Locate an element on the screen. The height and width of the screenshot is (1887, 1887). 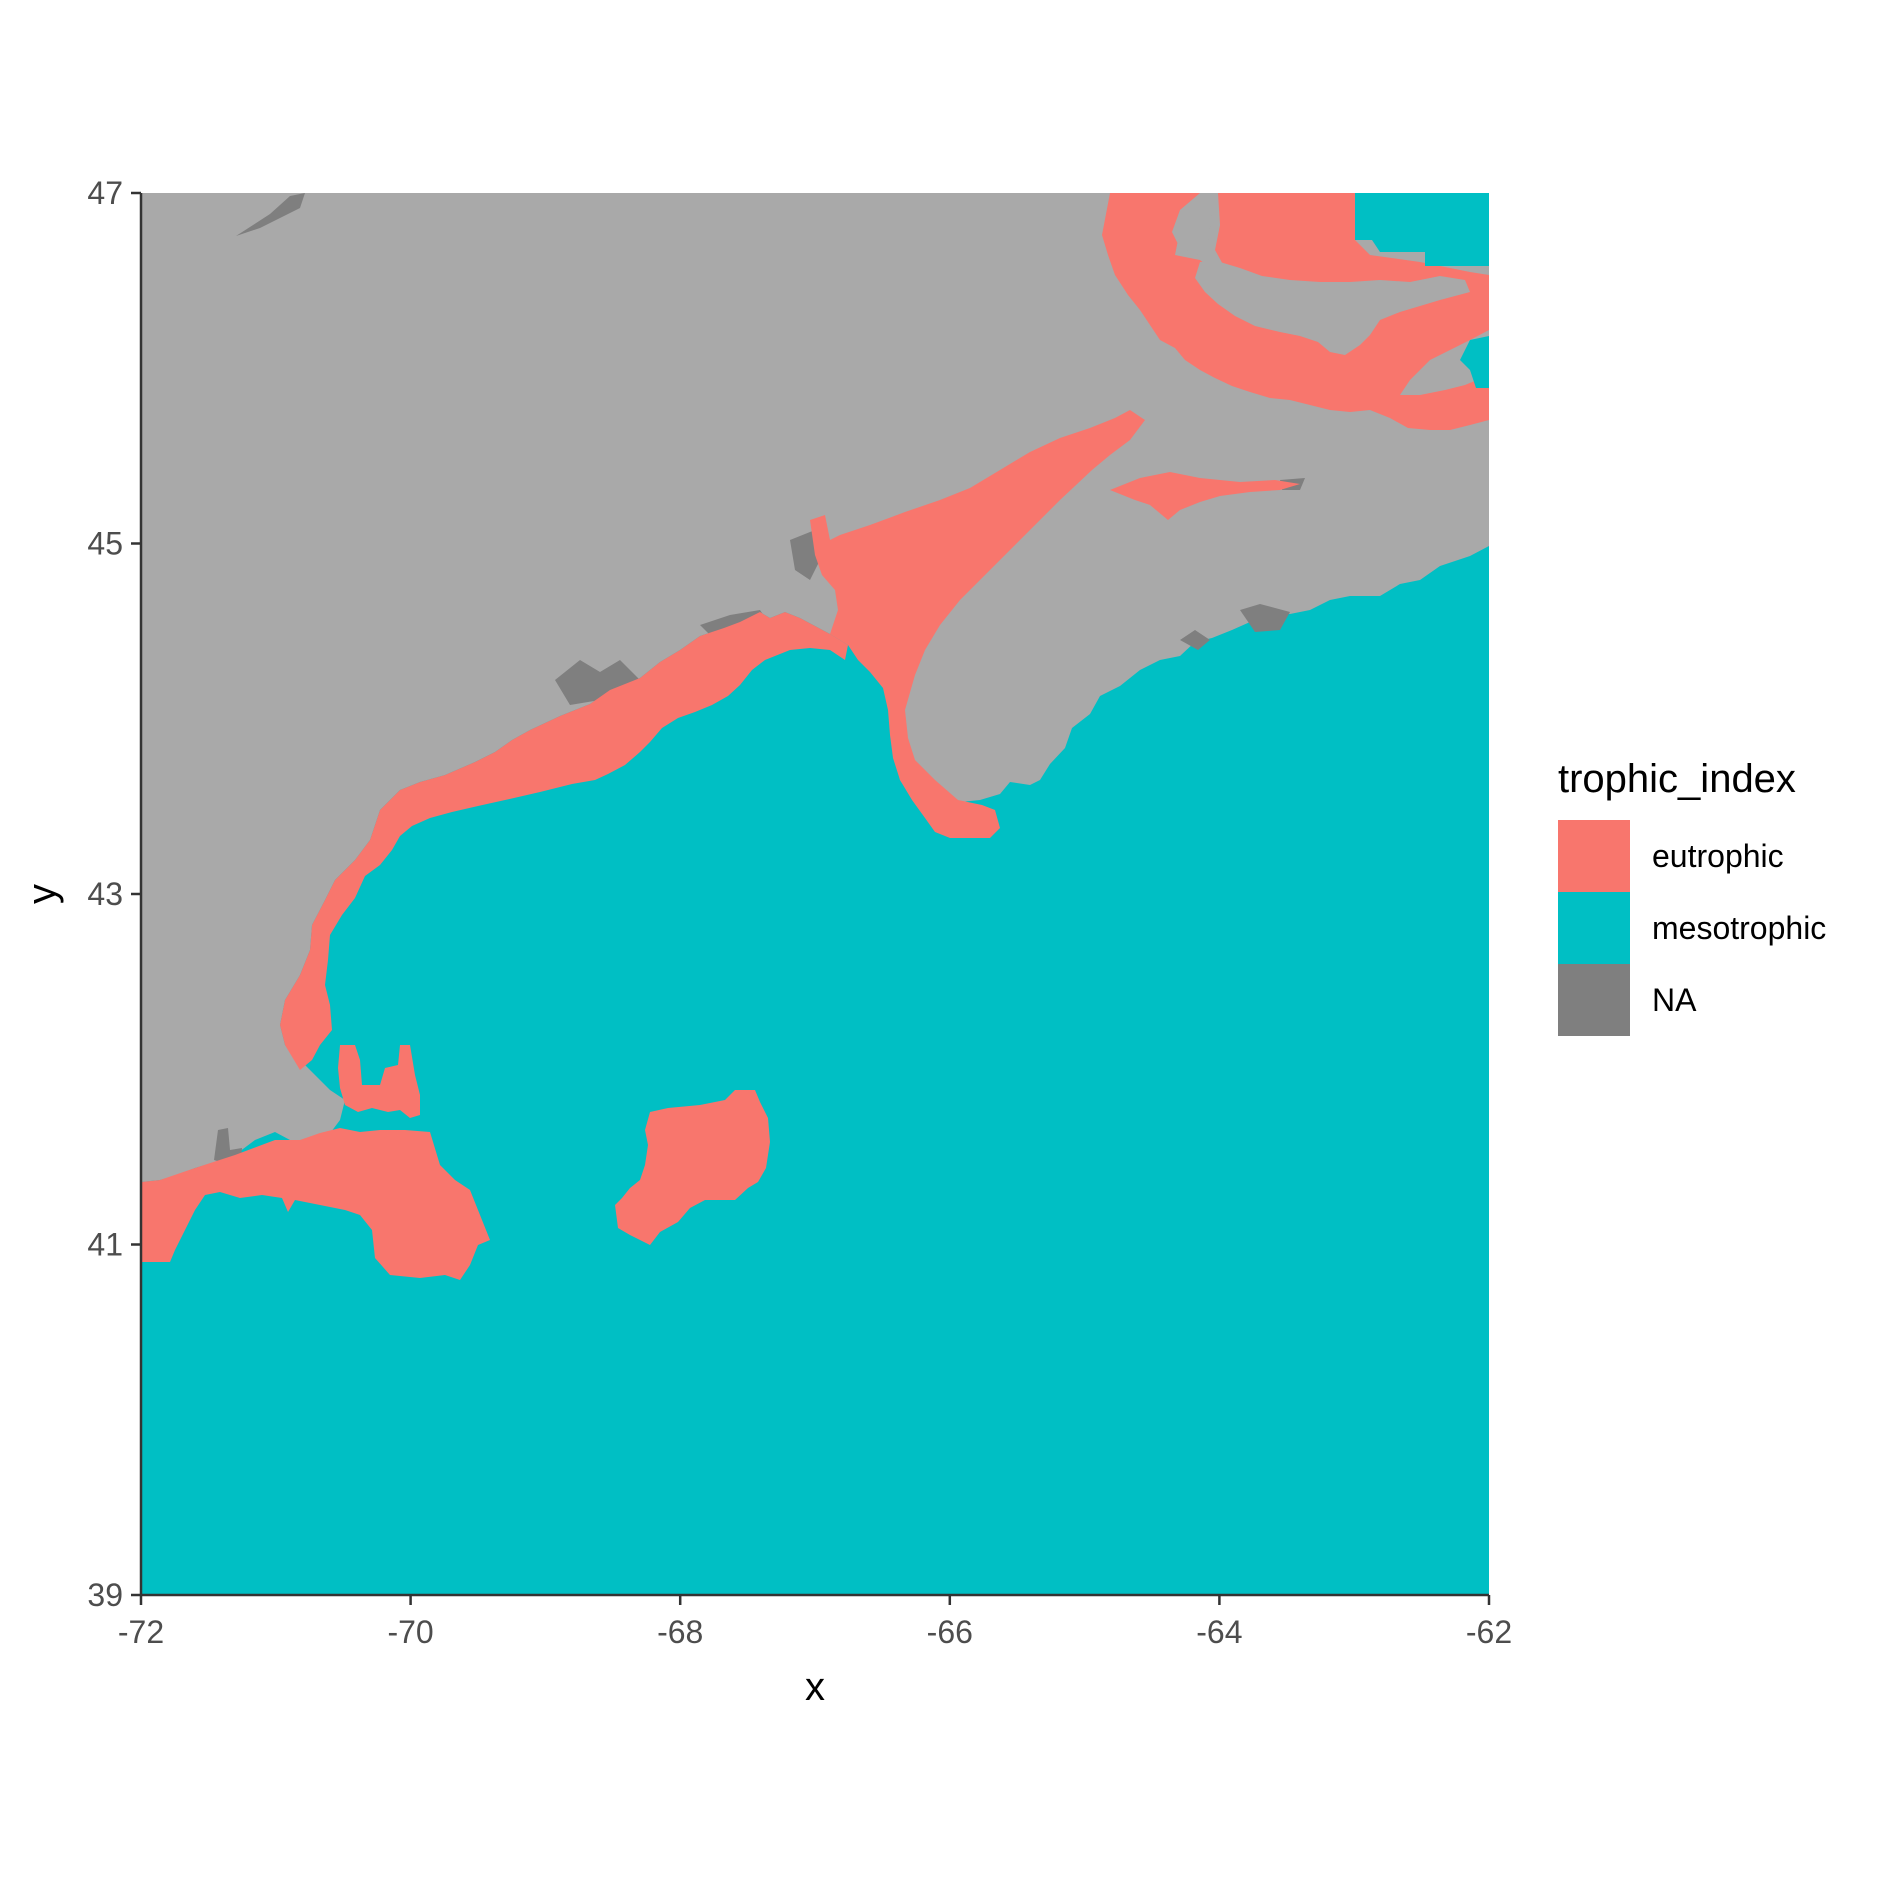
eutrophic-region-gulf-of-maine-coast is located at coordinates (564, 841).